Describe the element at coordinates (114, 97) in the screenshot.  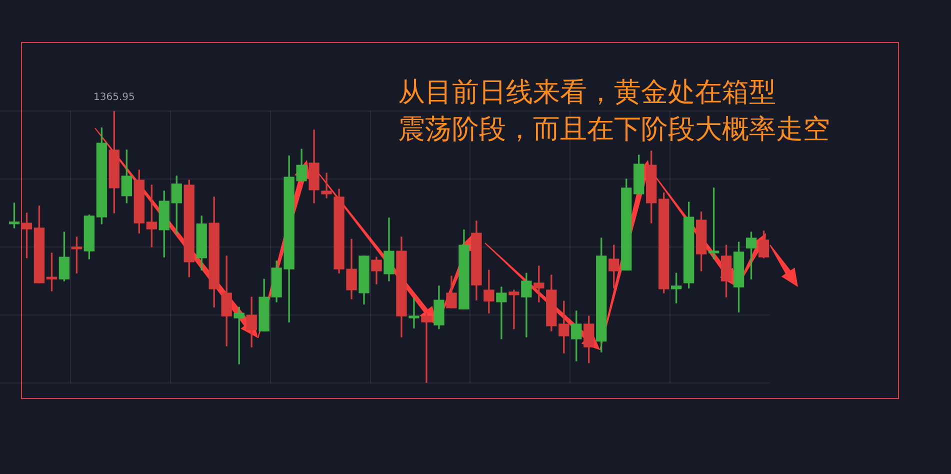
I see `annotation: 1365.95` at that location.